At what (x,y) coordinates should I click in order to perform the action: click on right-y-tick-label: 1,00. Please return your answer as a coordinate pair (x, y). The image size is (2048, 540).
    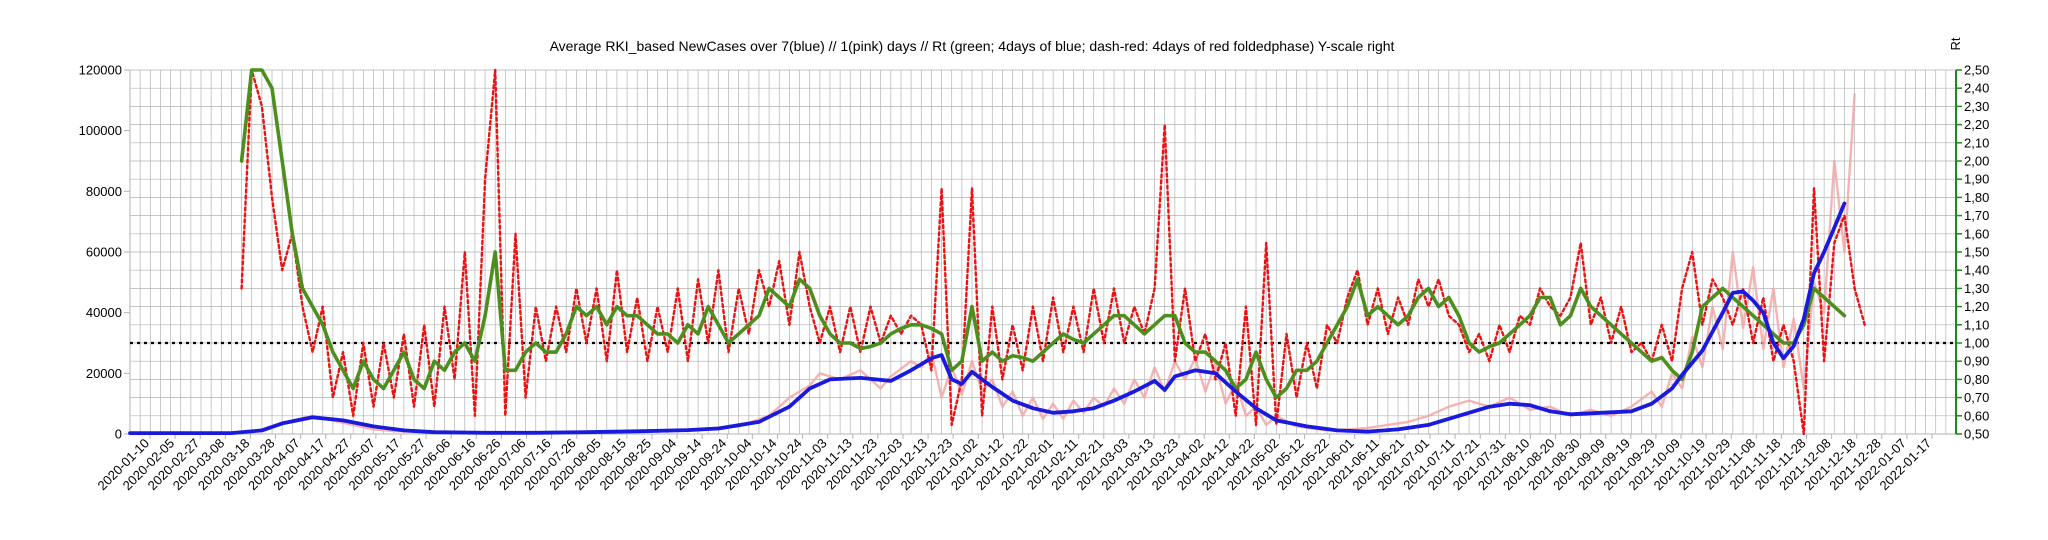
    Looking at the image, I should click on (1976, 343).